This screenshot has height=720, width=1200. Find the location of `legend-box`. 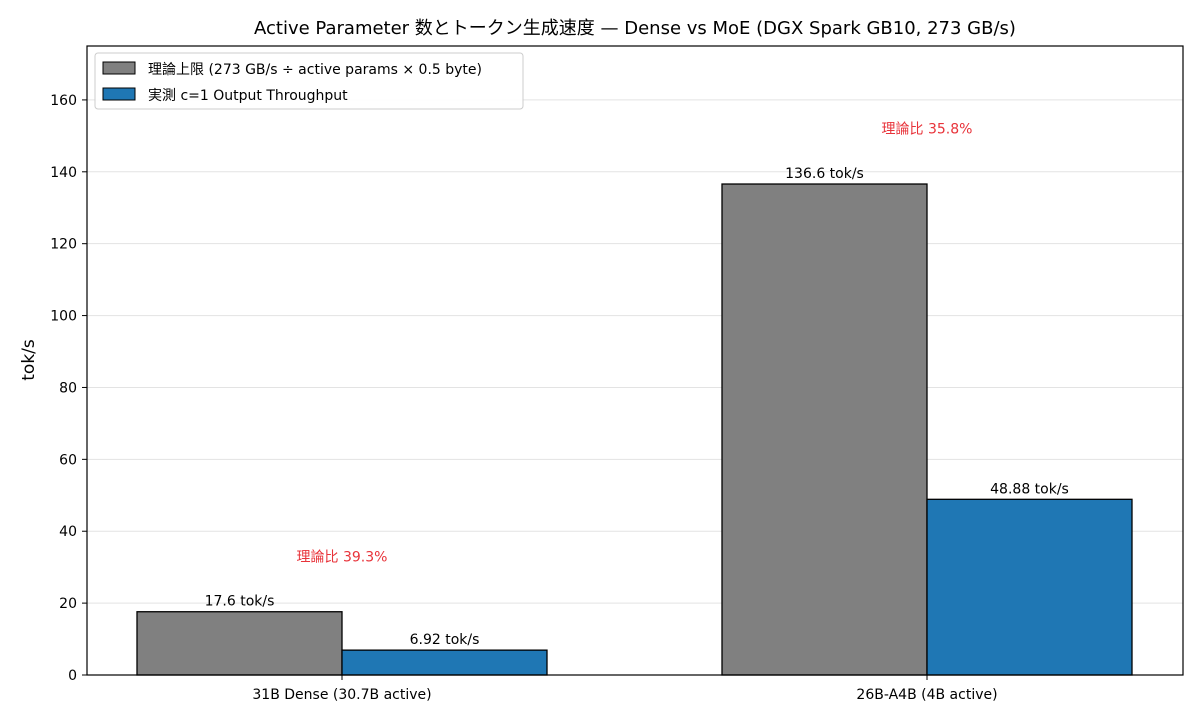

legend-box is located at coordinates (309, 81).